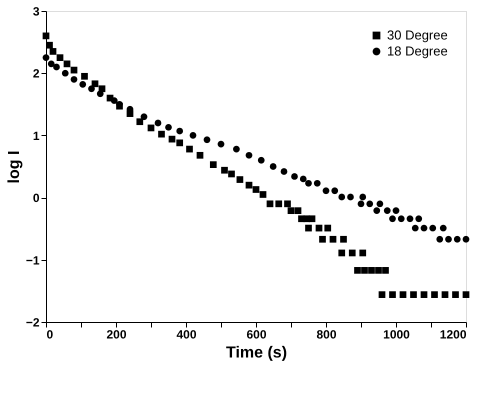 This screenshot has height=415, width=502. What do you see at coordinates (50, 335) in the screenshot?
I see `x-tick-label: 0` at bounding box center [50, 335].